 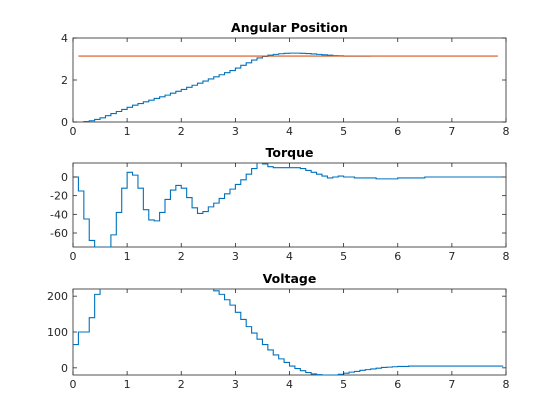 I want to click on angular-position-x-tick-label: 2, so click(x=181, y=131).